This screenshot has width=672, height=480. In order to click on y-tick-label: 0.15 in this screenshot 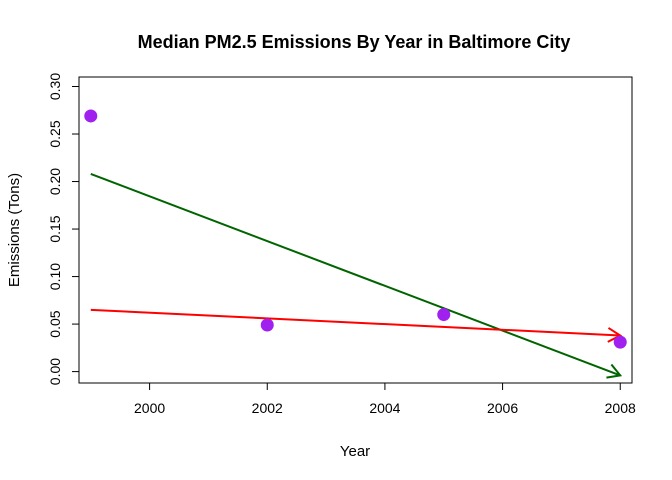, I will do `click(55, 228)`.